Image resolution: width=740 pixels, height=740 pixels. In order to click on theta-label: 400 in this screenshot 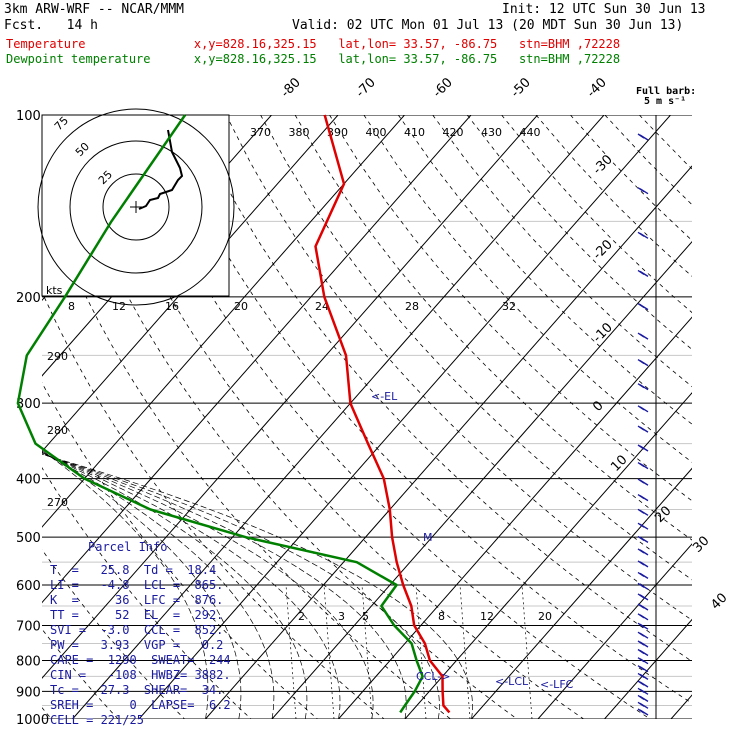, I will do `click(376, 132)`.